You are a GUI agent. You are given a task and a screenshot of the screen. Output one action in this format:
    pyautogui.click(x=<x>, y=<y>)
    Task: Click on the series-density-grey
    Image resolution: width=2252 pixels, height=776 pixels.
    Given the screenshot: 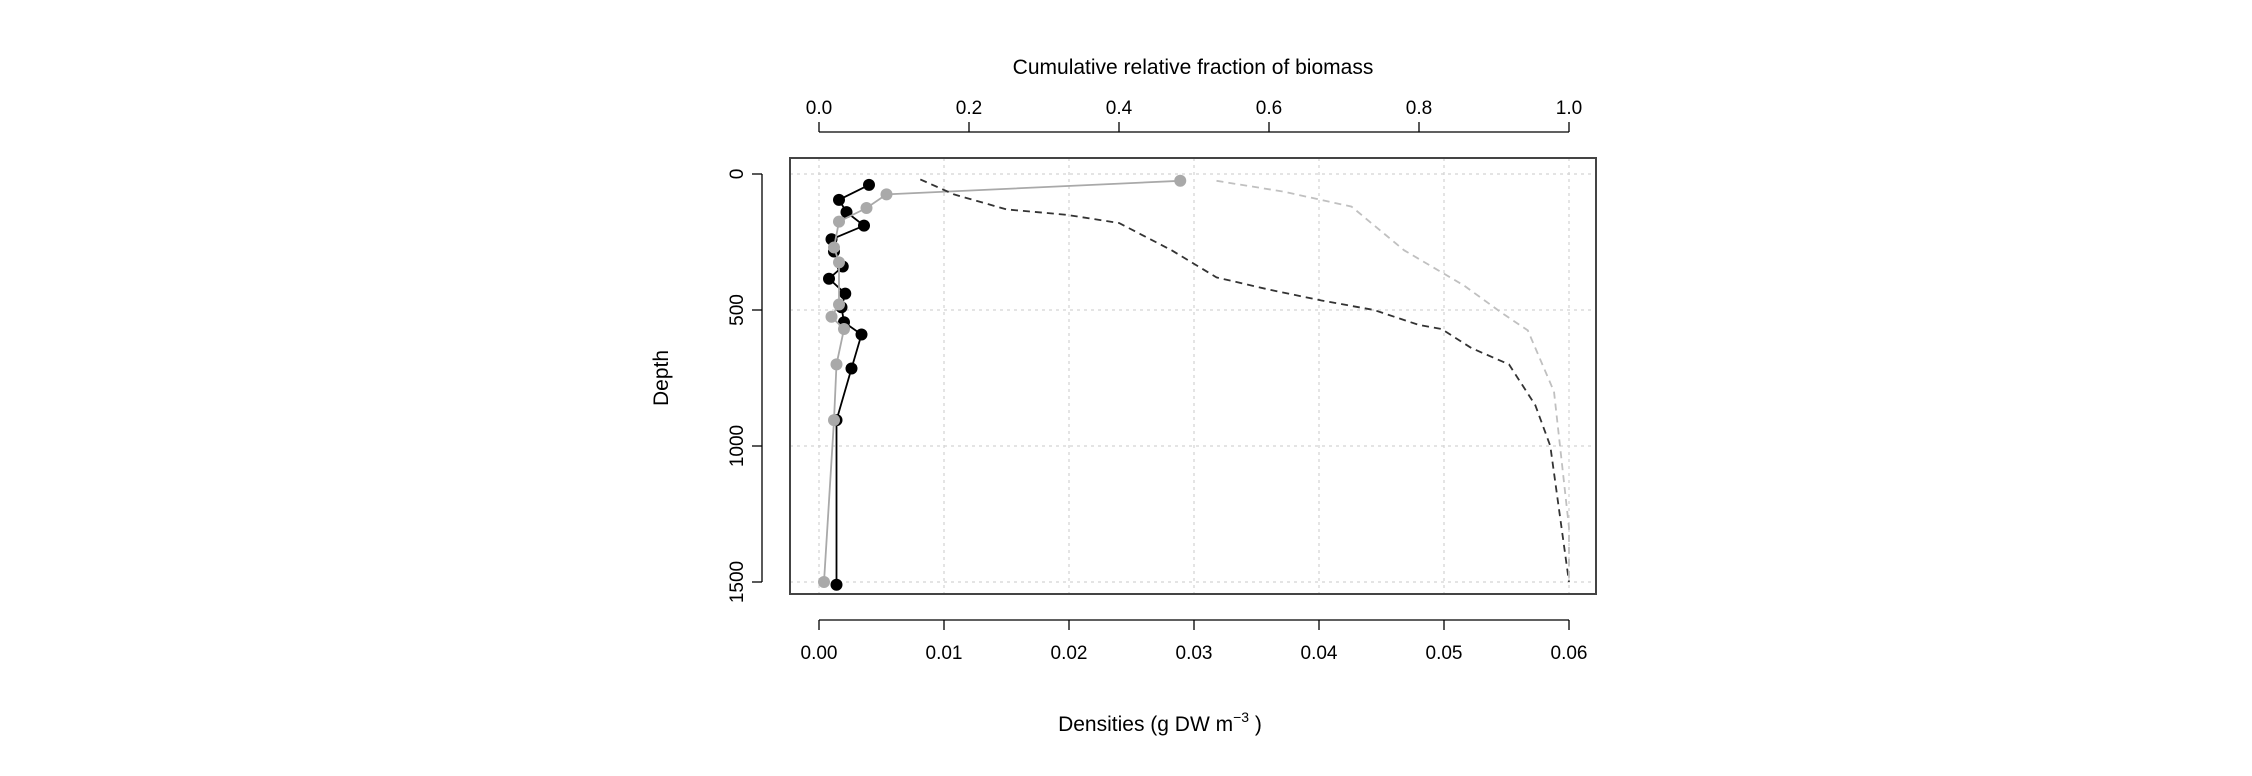 What is the action you would take?
    pyautogui.click(x=1002, y=381)
    